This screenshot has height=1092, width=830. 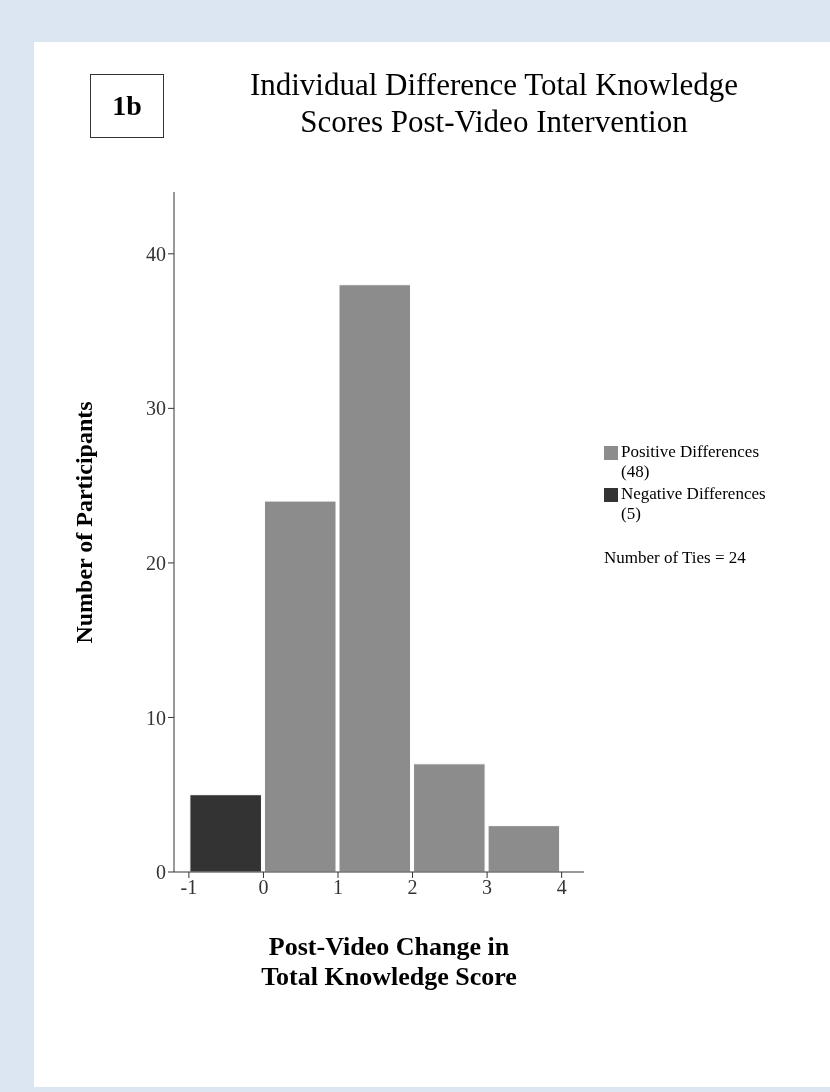 I want to click on x-axis-title: Post-Video Change in Total Knowledge Score, so click(x=389, y=962).